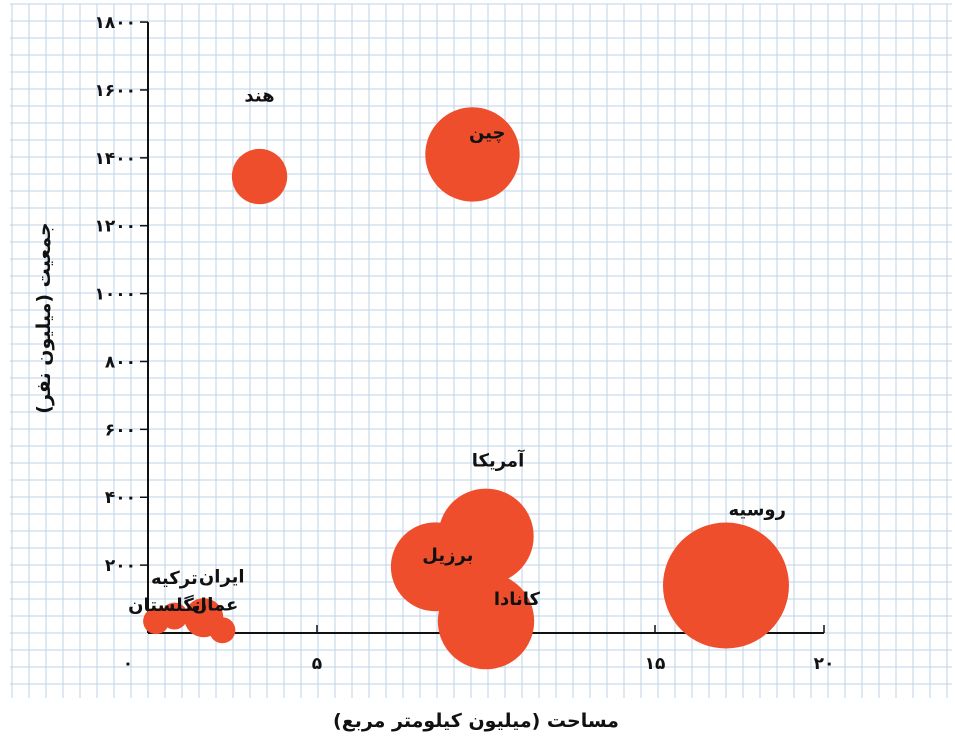  I want to click on x-tick-label: ۲۰, so click(824, 664).